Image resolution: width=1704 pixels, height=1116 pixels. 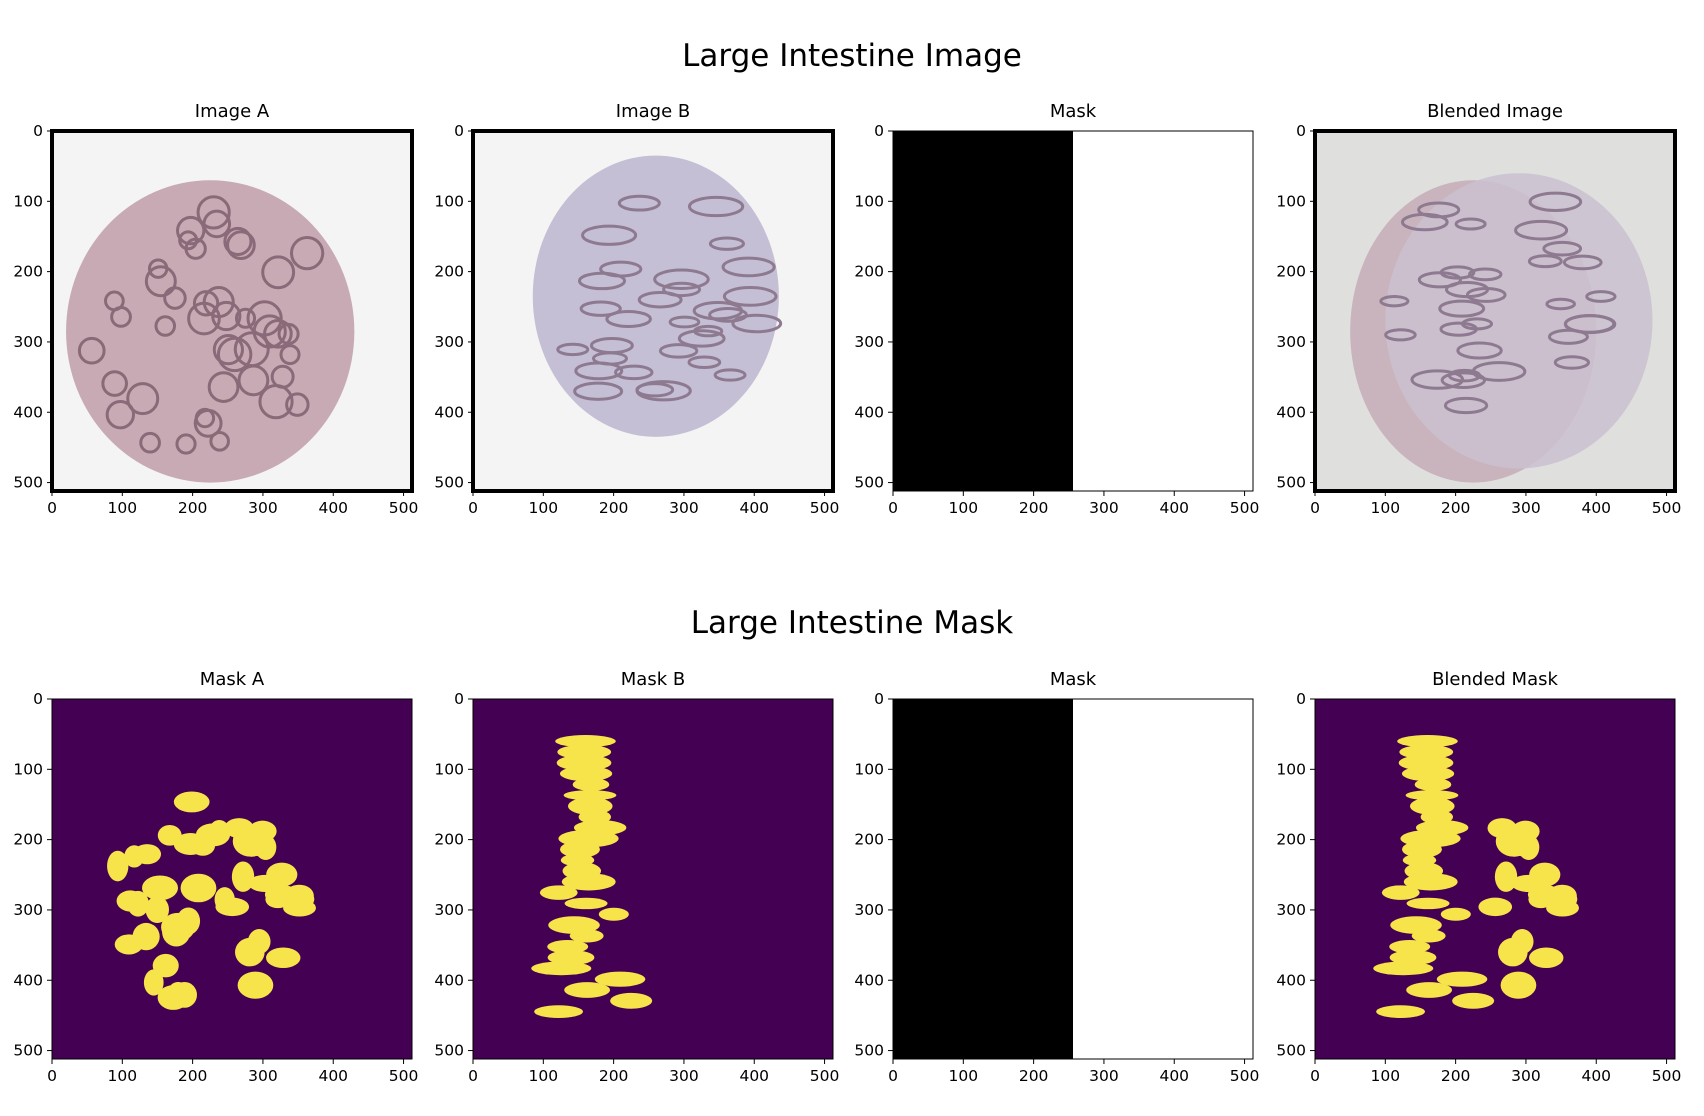 What do you see at coordinates (636, 887) in the screenshot?
I see `panel-6: 0 0 100 100 200 200 300 300 400 400 500 500` at bounding box center [636, 887].